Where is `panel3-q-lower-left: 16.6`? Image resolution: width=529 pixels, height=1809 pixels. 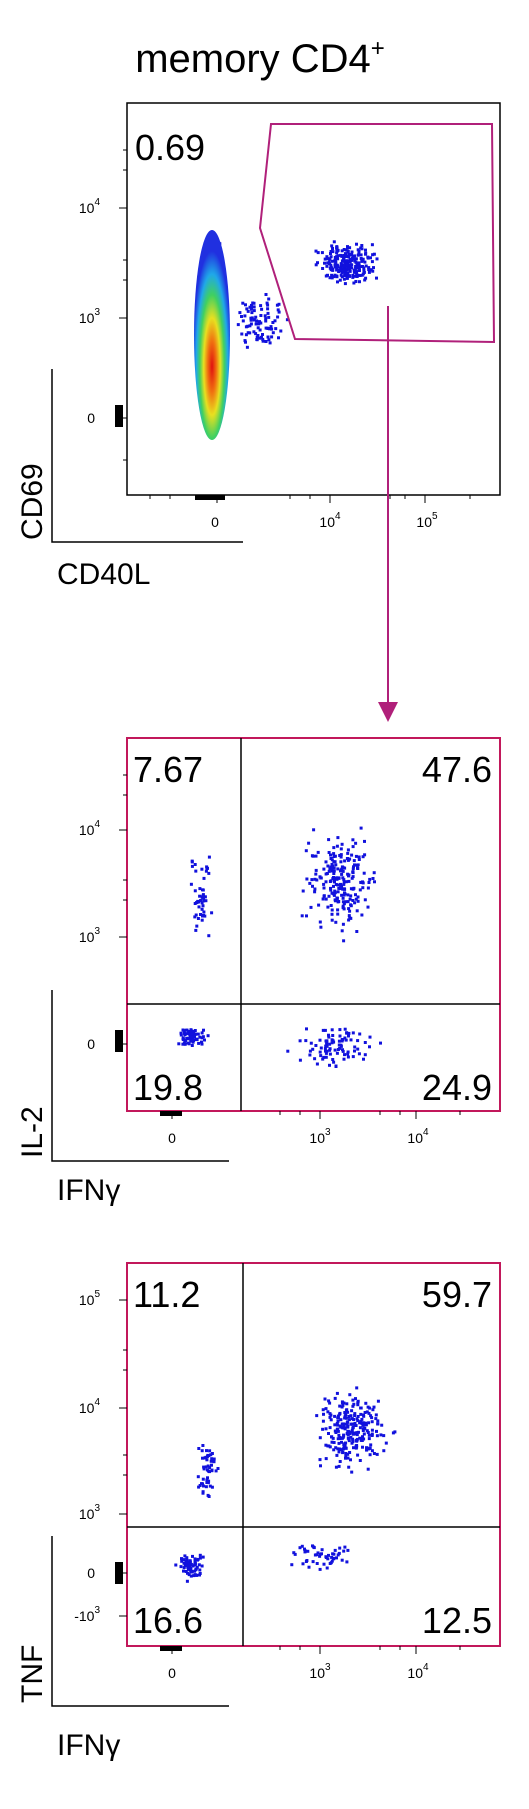 panel3-q-lower-left: 16.6 is located at coordinates (168, 1620).